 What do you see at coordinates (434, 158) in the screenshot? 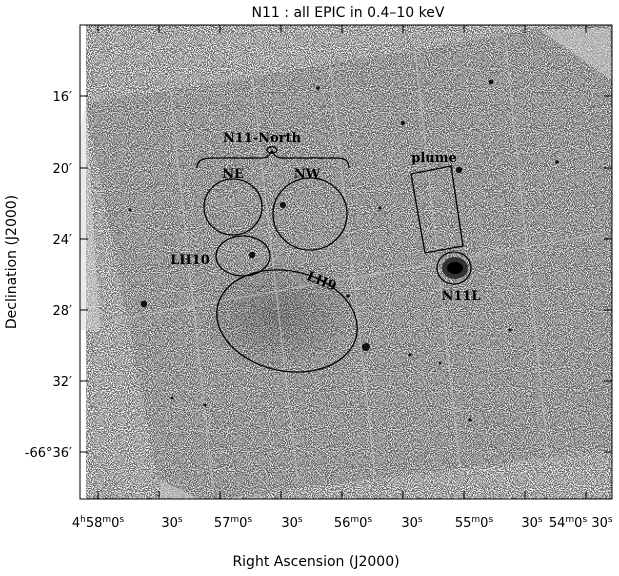
I see `plume-label: plume` at bounding box center [434, 158].